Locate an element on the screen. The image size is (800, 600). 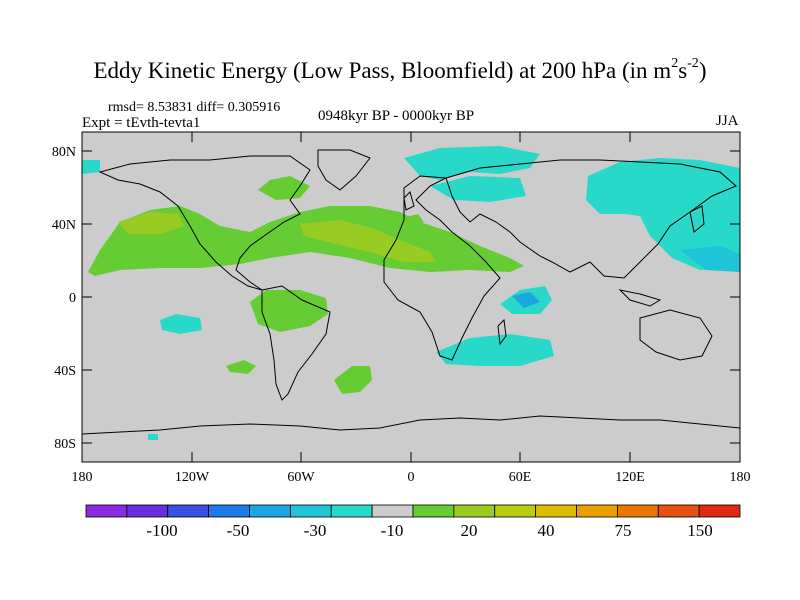
lon-label: 0 is located at coordinates (411, 477).